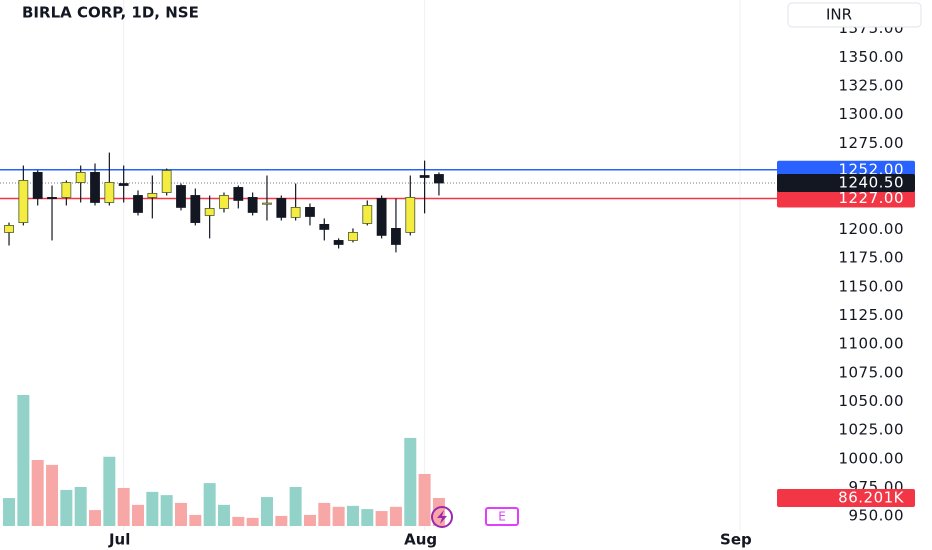 Image resolution: width=932 pixels, height=550 pixels. Describe the element at coordinates (871, 57) in the screenshot. I see `y-tick-label: 1350.00` at that location.